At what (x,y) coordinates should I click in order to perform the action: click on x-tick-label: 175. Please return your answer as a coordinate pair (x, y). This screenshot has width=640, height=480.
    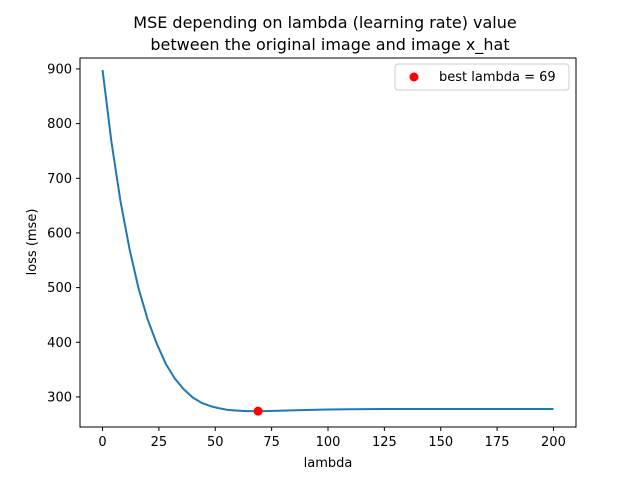
    Looking at the image, I should click on (497, 442).